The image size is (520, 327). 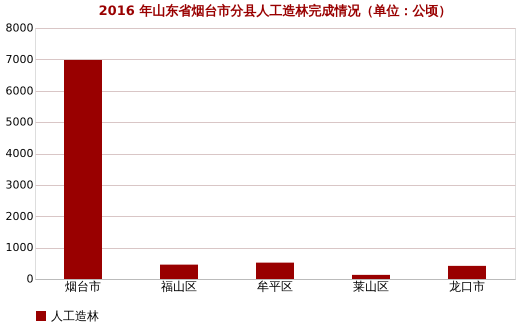 I want to click on x-tick-label: 莱山区, so click(x=371, y=287).